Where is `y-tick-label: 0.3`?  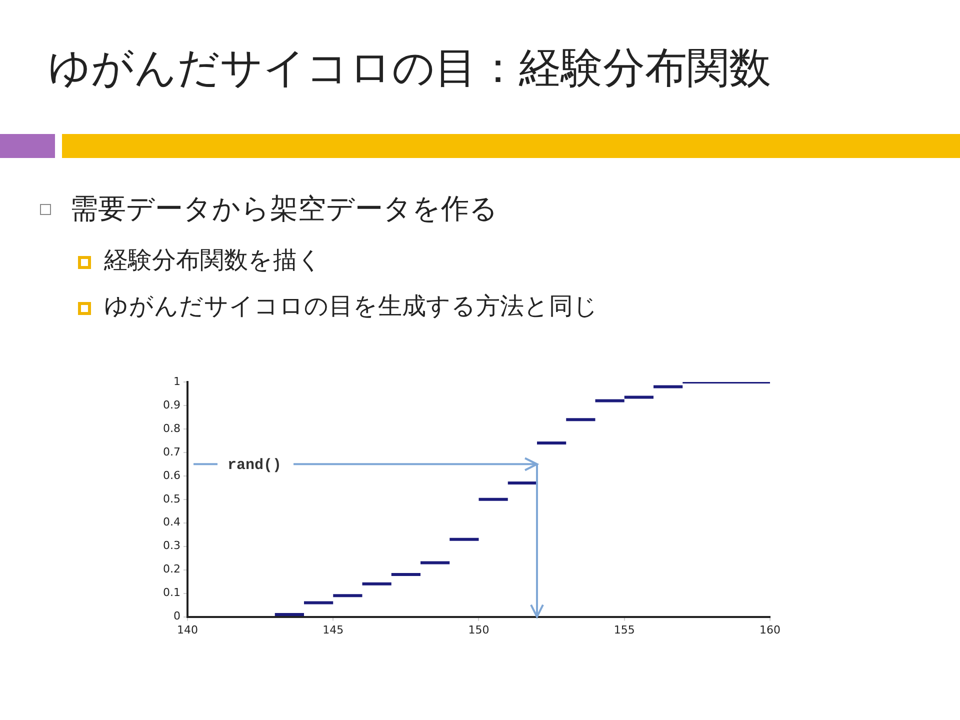
y-tick-label: 0.3 is located at coordinates (171, 545).